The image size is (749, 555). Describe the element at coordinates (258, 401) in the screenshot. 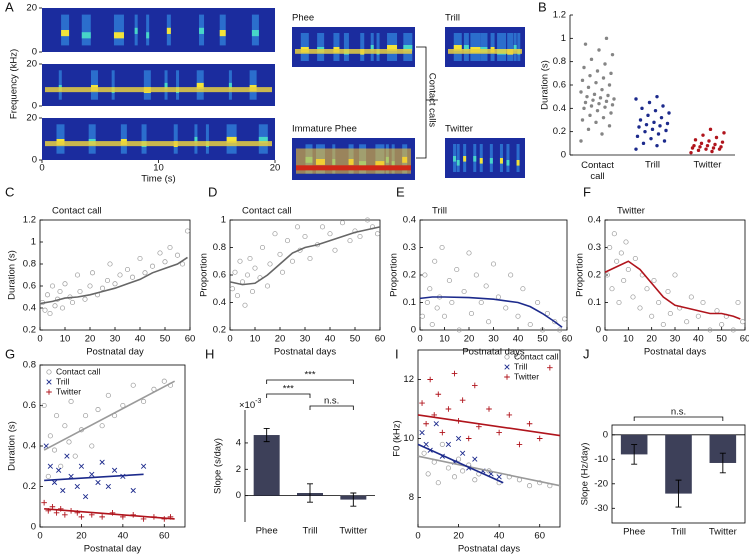

I see `multiplier-exponent: -3` at that location.